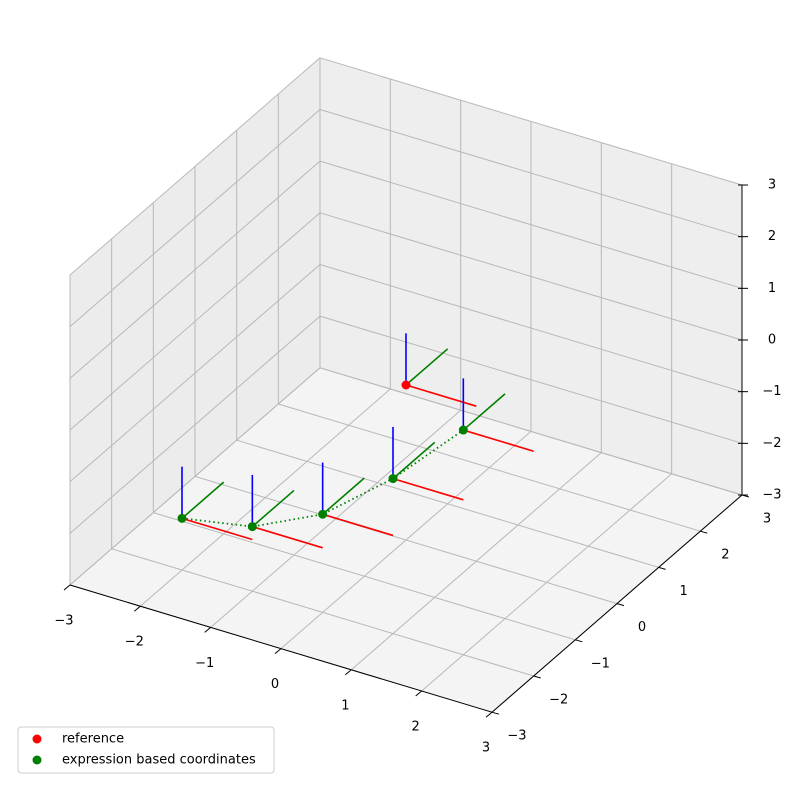 The height and width of the screenshot is (794, 791). Describe the element at coordinates (159, 760) in the screenshot. I see `legend-label: expression based coordinates` at that location.